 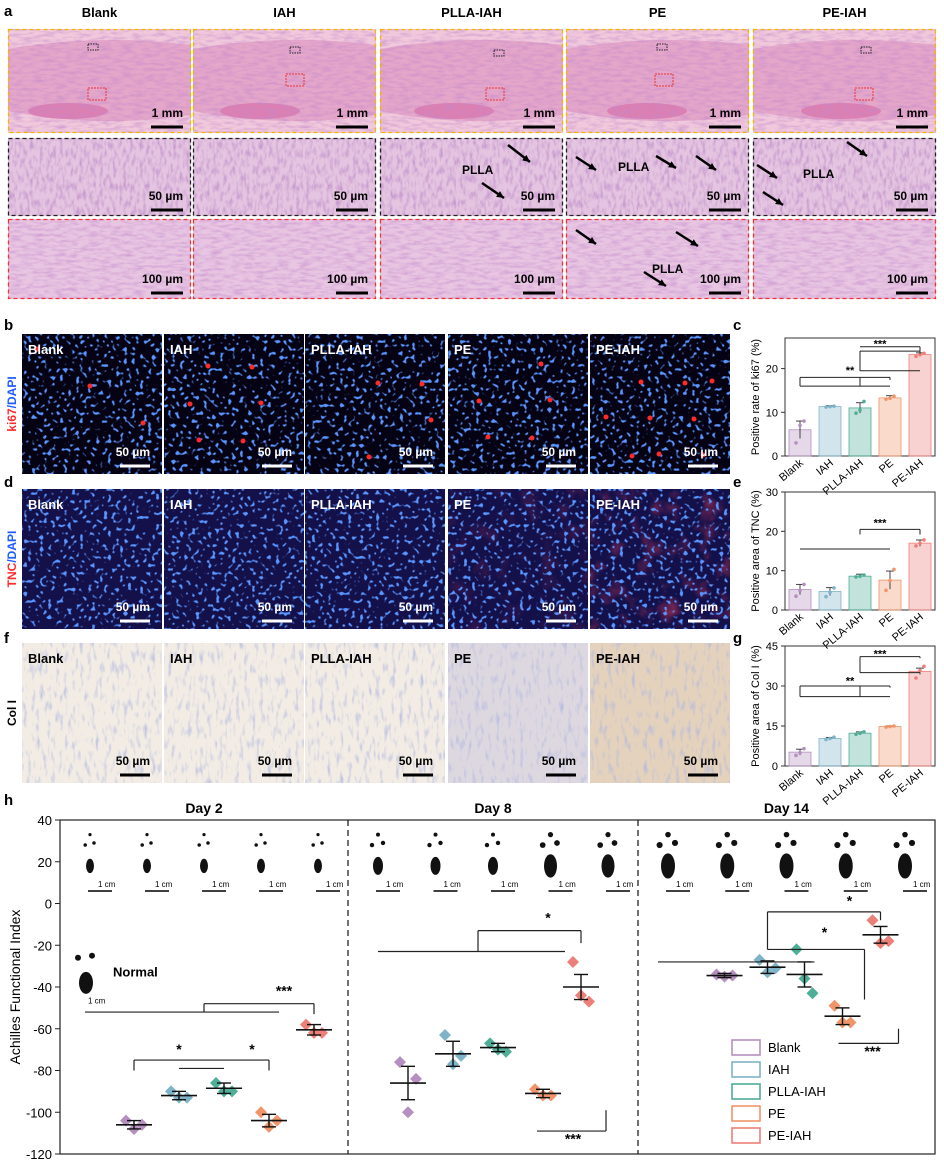 I want to click on panel-letter-g: g, so click(x=737, y=638).